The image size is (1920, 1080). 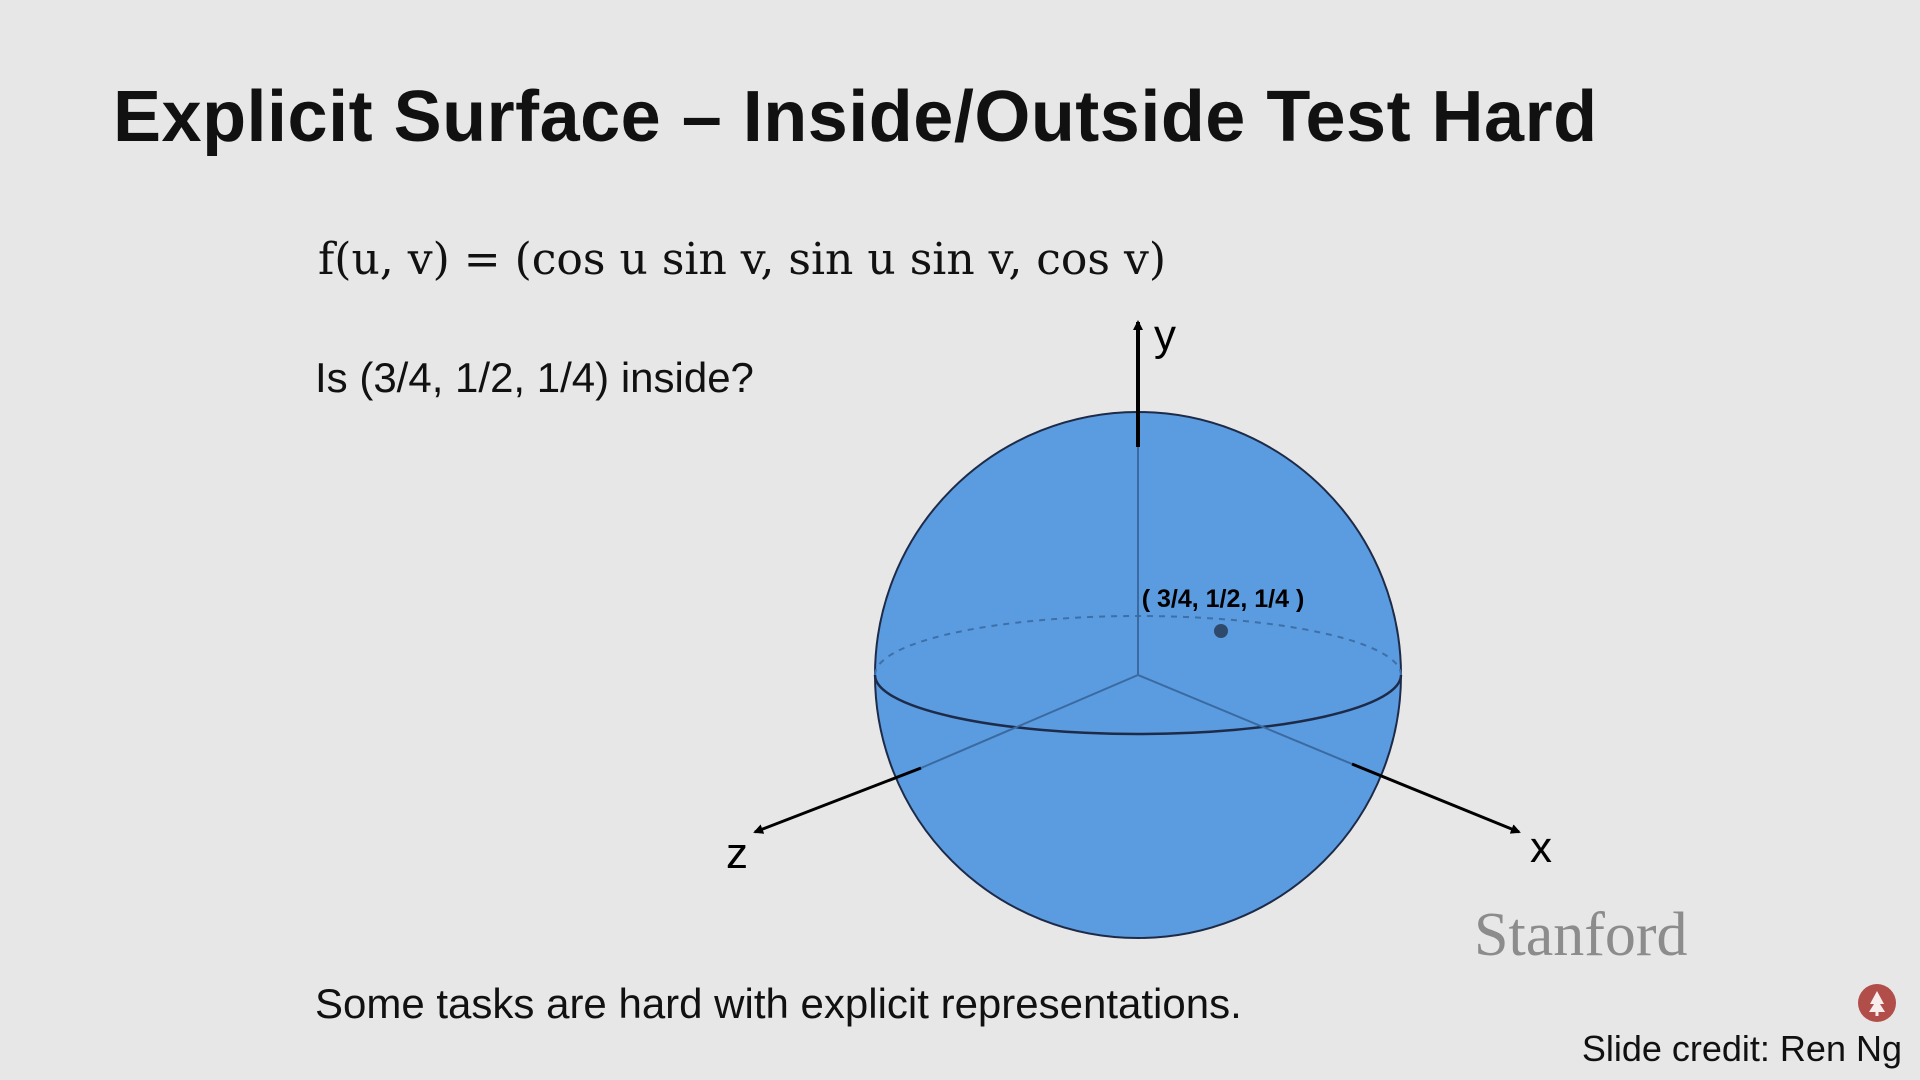 What do you see at coordinates (1245, 719) in the screenshot?
I see `inner-x-axis` at bounding box center [1245, 719].